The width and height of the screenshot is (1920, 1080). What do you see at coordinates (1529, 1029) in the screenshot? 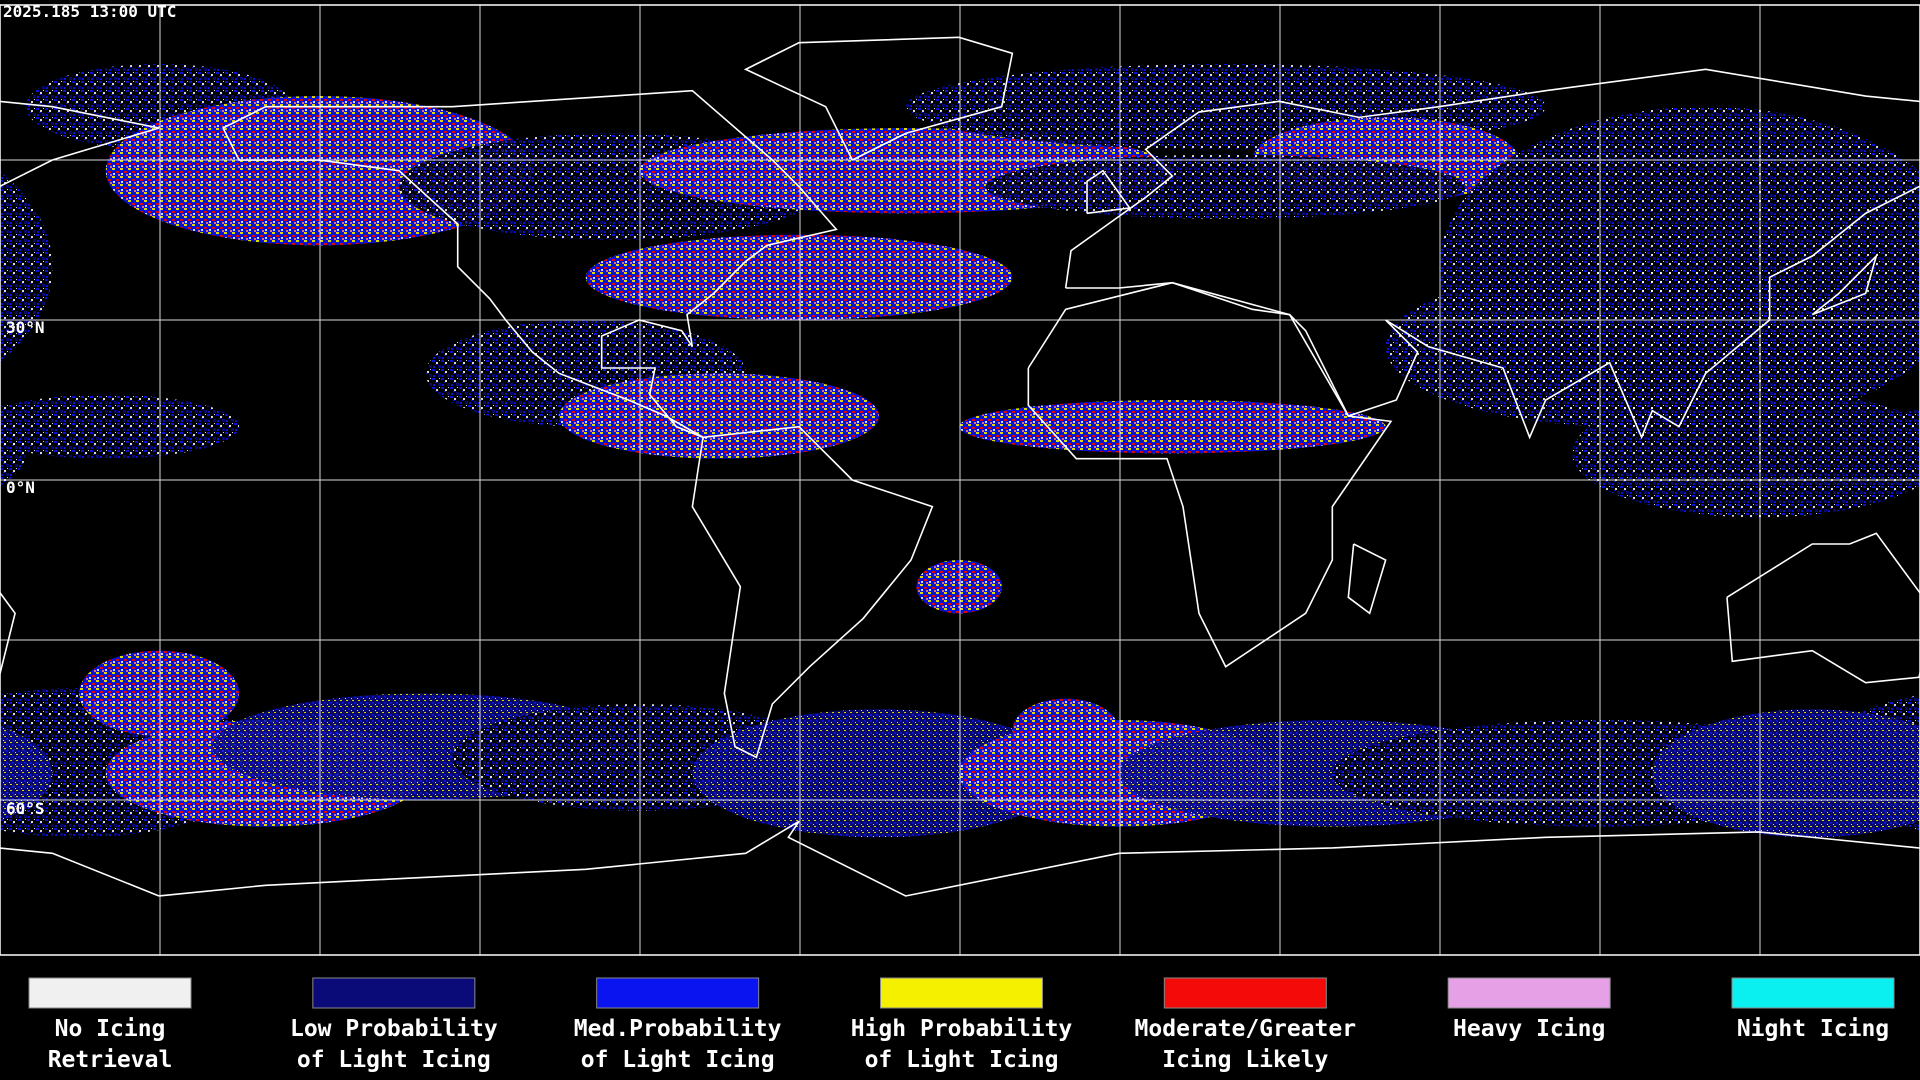
I see `legend-label: Heavy Icing` at bounding box center [1529, 1029].